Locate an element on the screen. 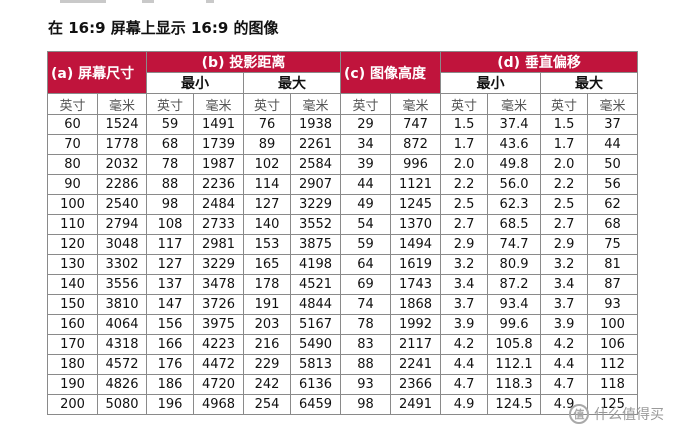 This screenshot has width=680, height=434. table-cell: 3302 is located at coordinates (122, 264).